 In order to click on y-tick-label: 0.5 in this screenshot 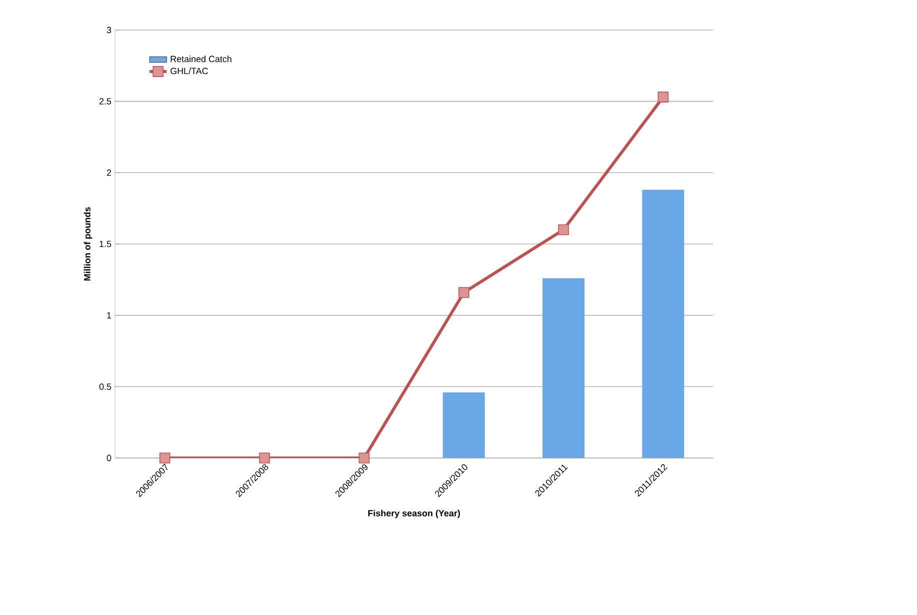, I will do `click(105, 386)`.